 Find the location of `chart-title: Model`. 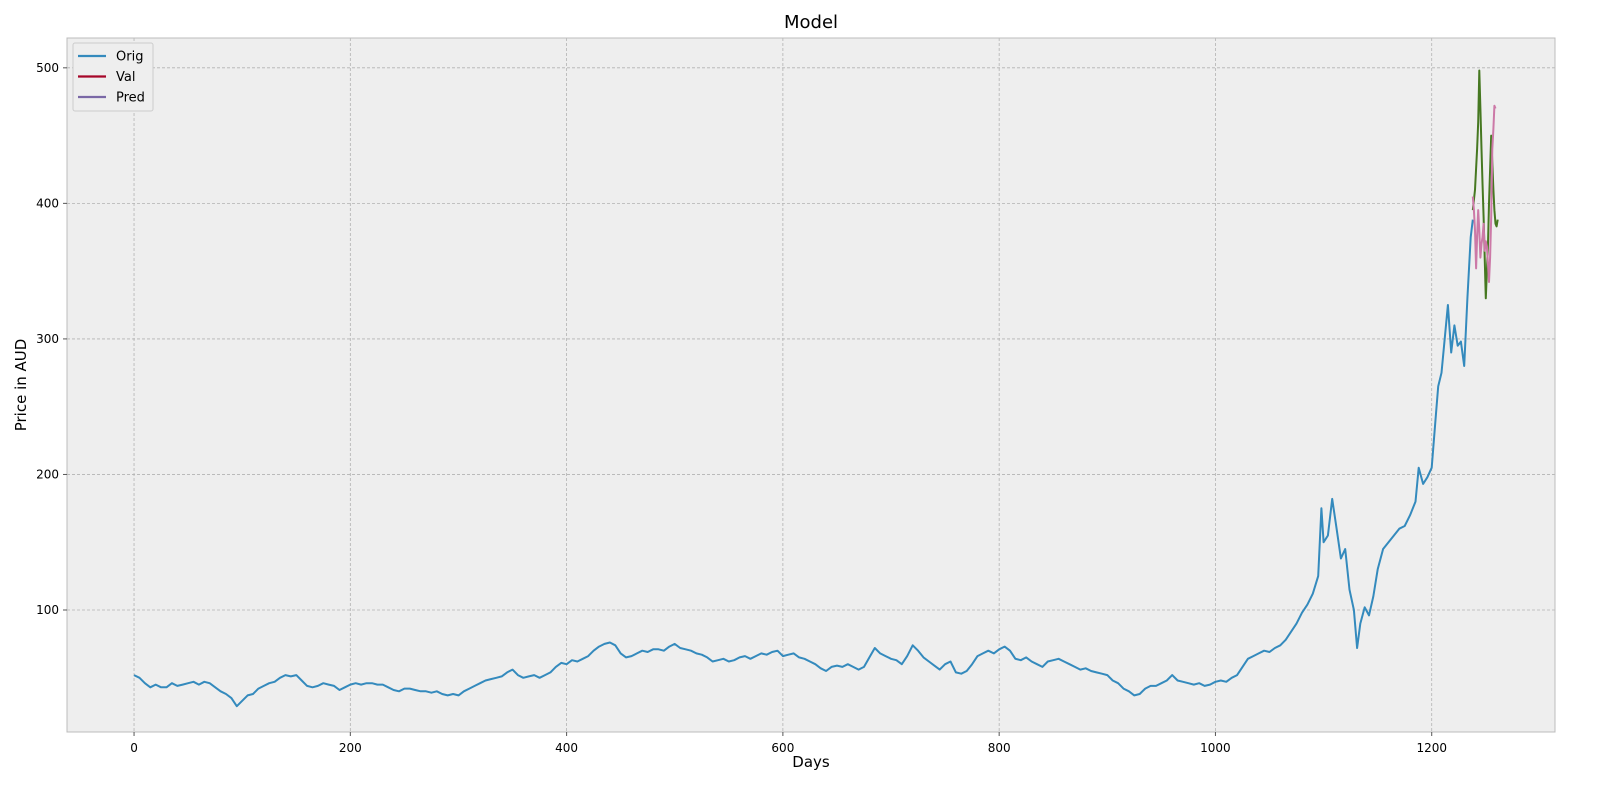

chart-title: Model is located at coordinates (811, 22).